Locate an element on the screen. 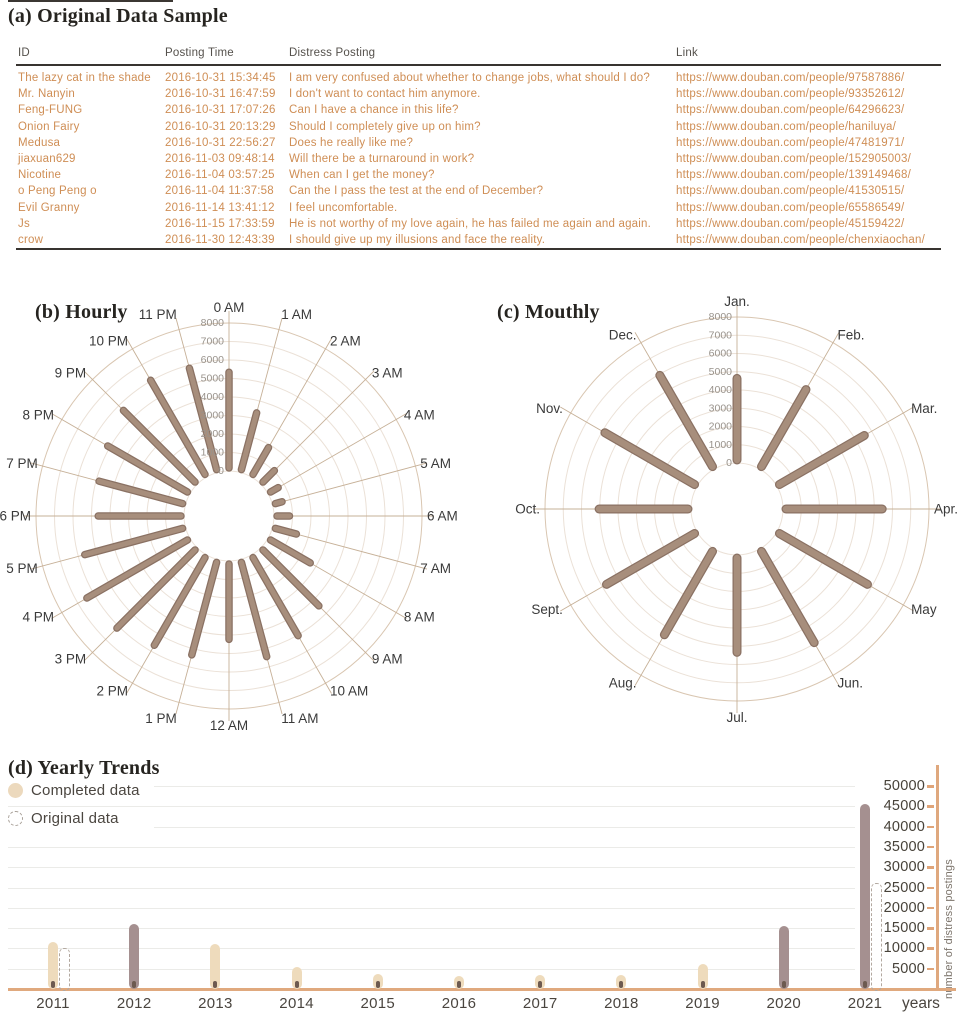 This screenshot has width=965, height=1024. category-label: 6 PM is located at coordinates (15, 516).